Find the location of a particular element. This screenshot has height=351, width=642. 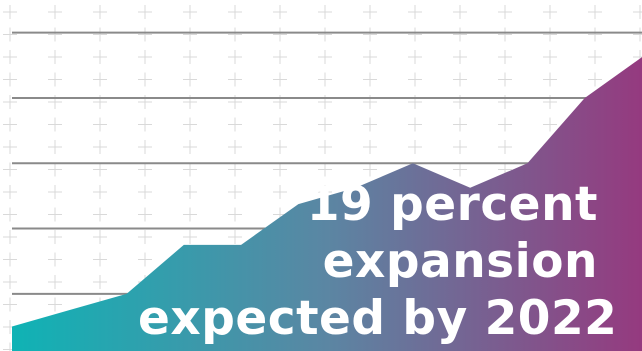

headline-line-3: expected by 2022 is located at coordinates (378, 318).